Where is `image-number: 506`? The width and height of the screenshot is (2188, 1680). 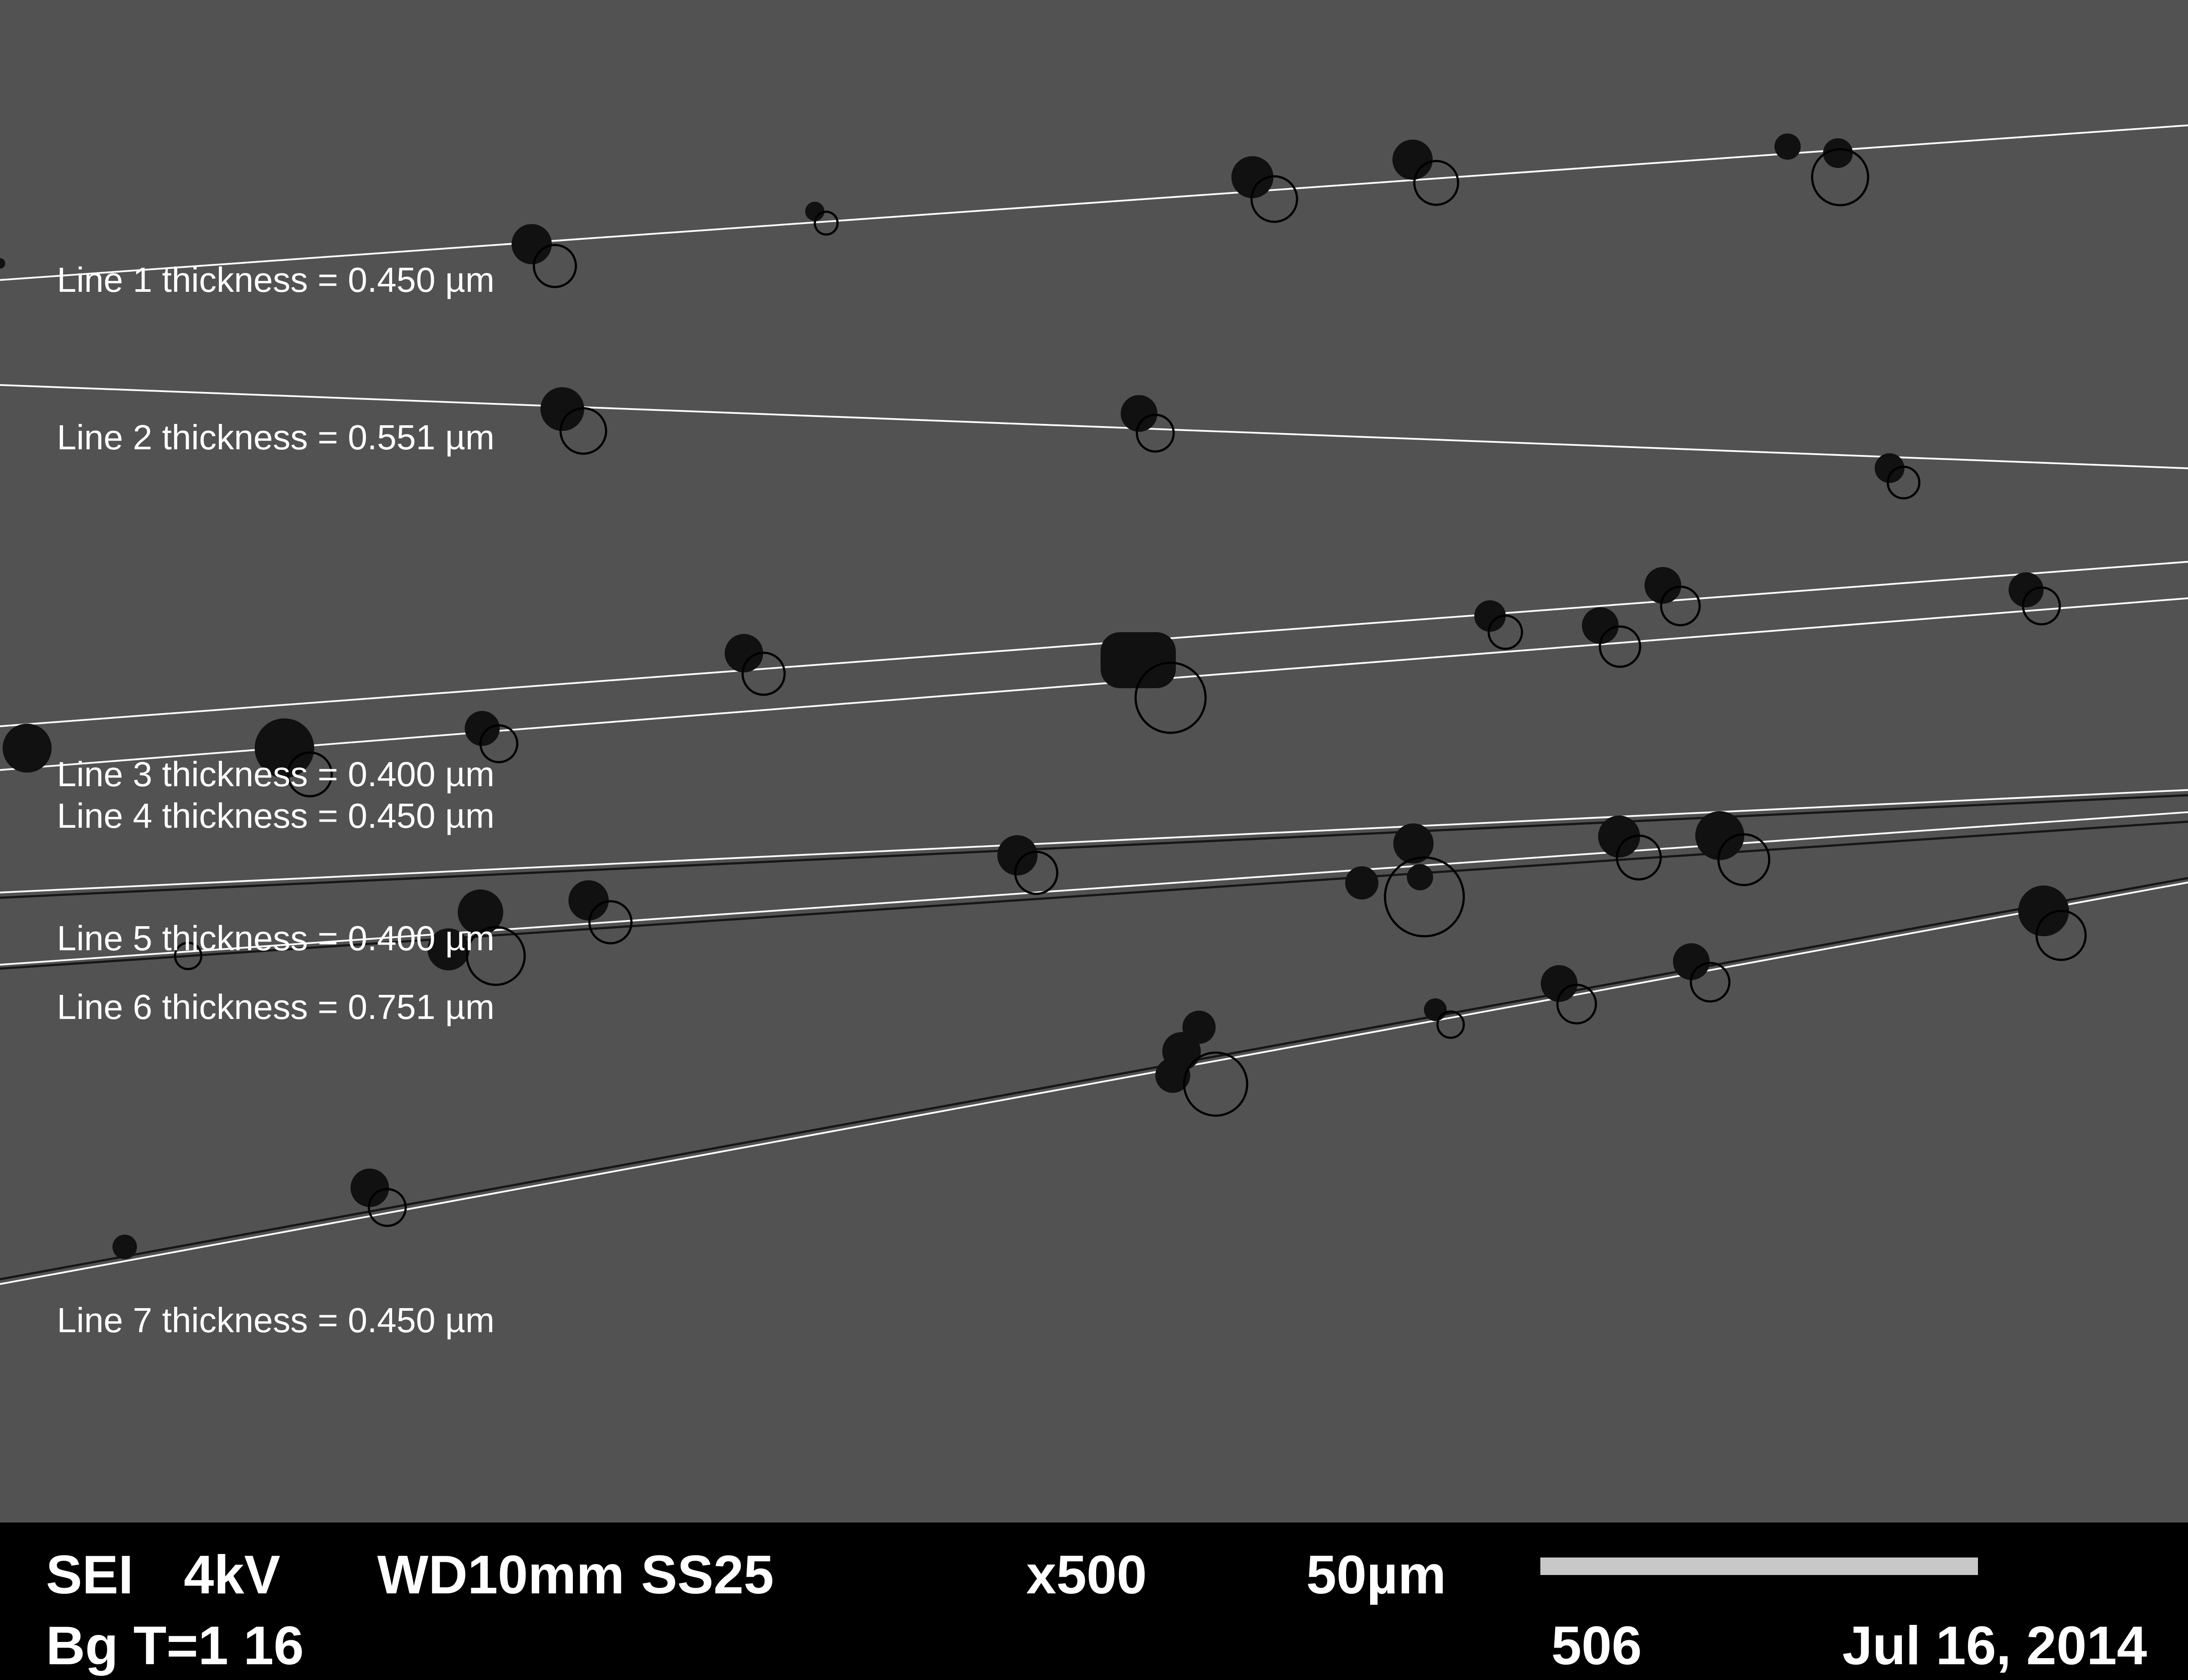
image-number: 506 is located at coordinates (1596, 1646).